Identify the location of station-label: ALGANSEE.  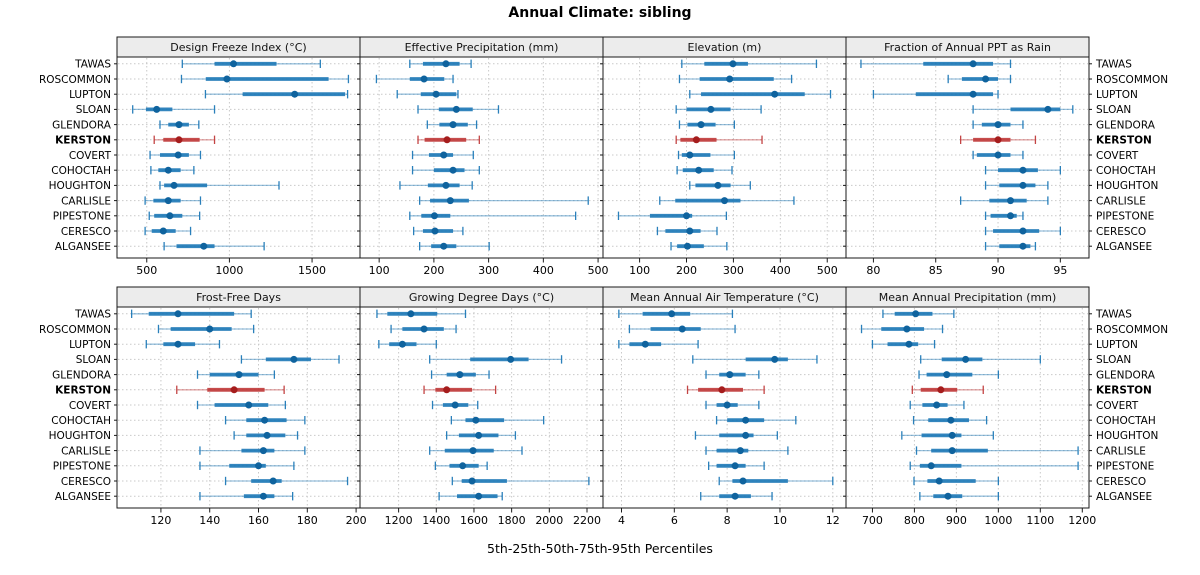
(83, 497).